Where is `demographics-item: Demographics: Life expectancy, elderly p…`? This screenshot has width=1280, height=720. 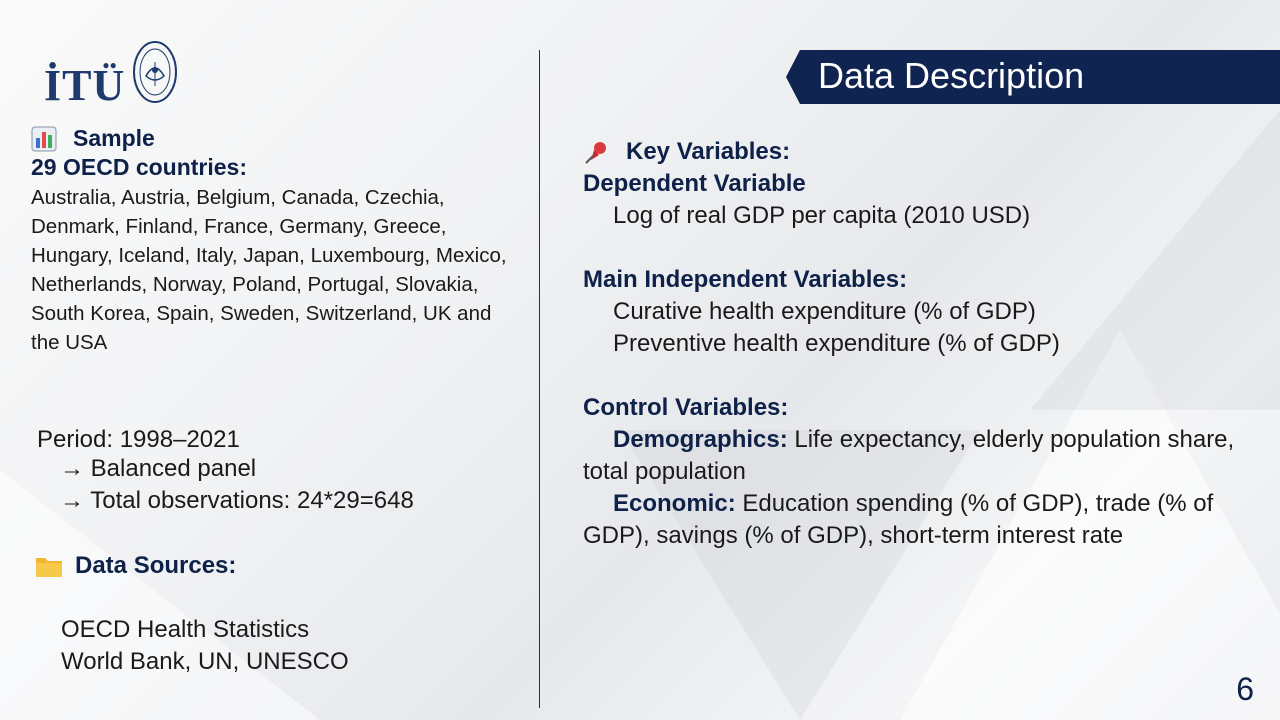
demographics-item: Demographics: Life expectancy, elderly p… is located at coordinates (913, 456).